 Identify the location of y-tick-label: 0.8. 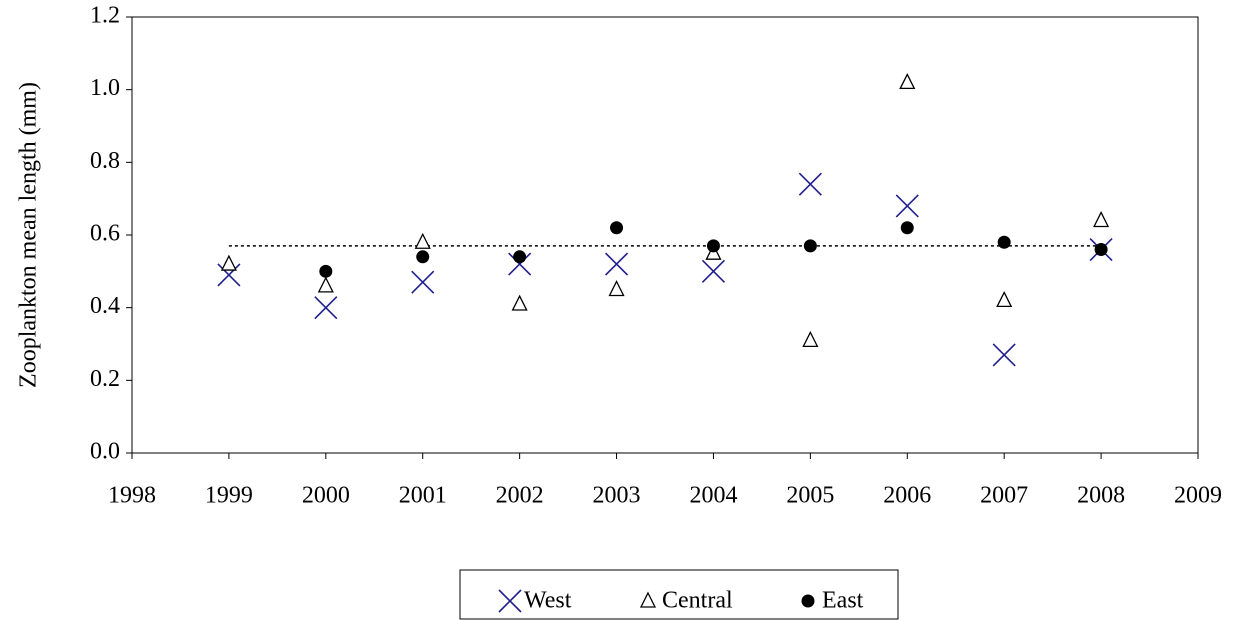
(105, 161).